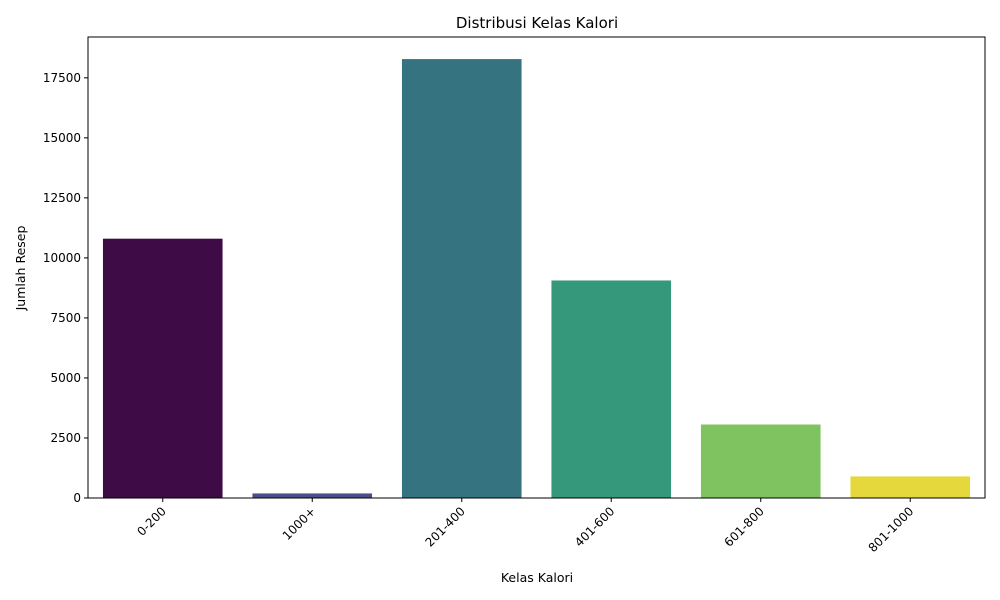 Image resolution: width=1000 pixels, height=600 pixels. Describe the element at coordinates (62, 258) in the screenshot. I see `y-tick-label: 10000` at that location.